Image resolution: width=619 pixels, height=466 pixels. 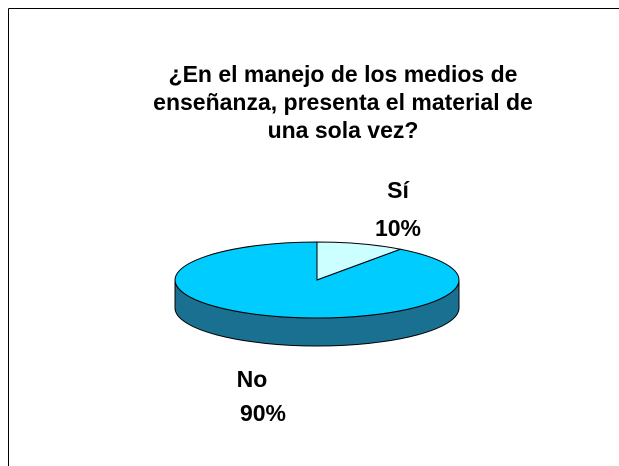 What do you see at coordinates (398, 190) in the screenshot?
I see `slice-label: Sí` at bounding box center [398, 190].